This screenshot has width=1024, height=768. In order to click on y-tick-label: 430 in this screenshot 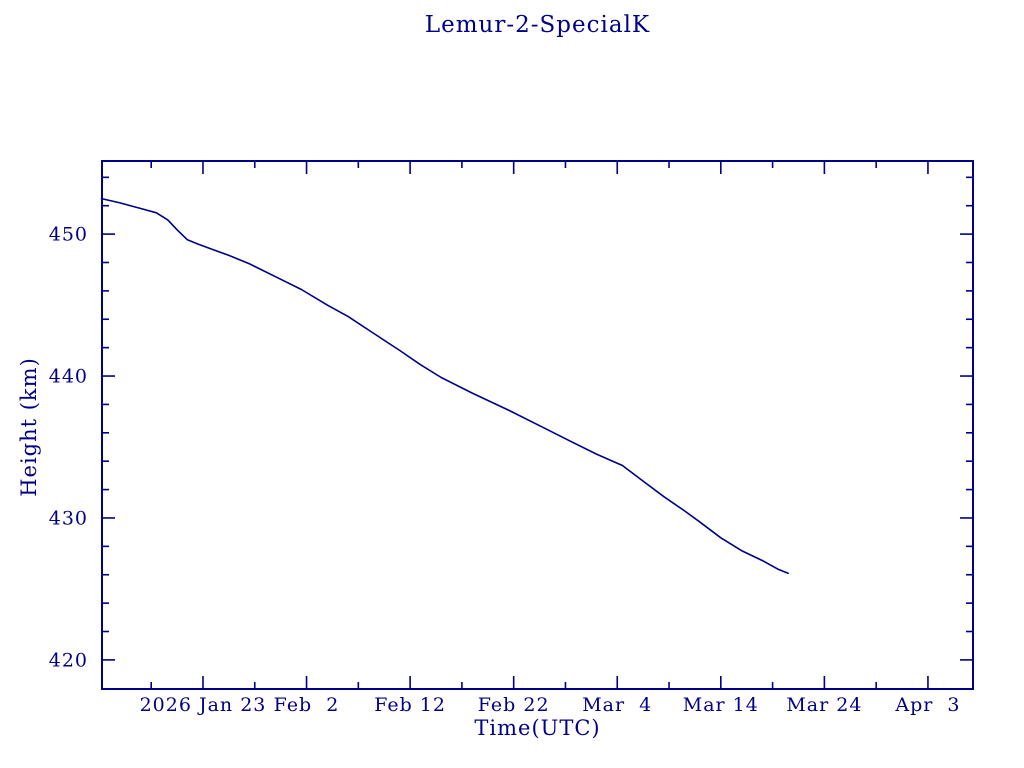, I will do `click(68, 518)`.